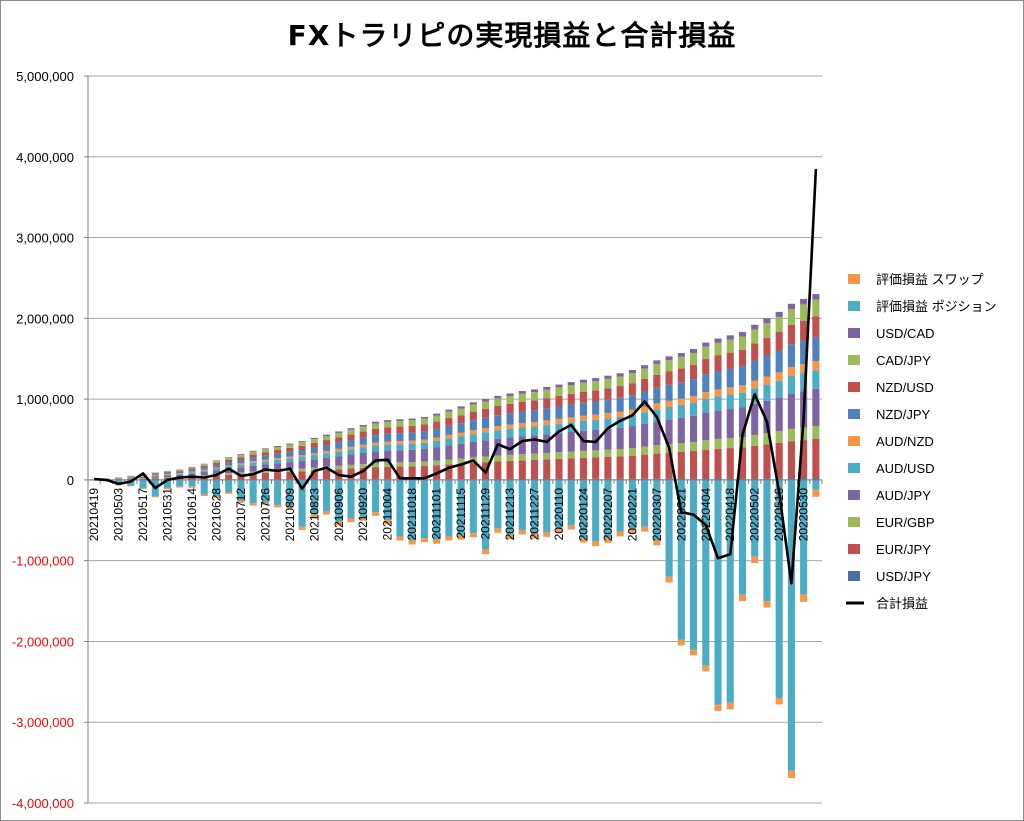  I want to click on x-tick-label: 20211101, so click(437, 514).